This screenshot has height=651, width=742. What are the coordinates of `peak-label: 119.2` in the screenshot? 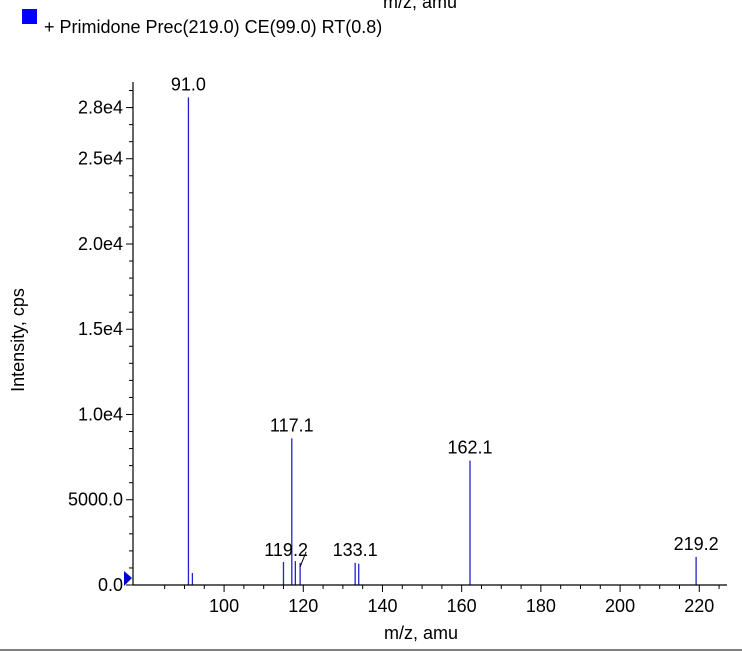 It's located at (286, 550).